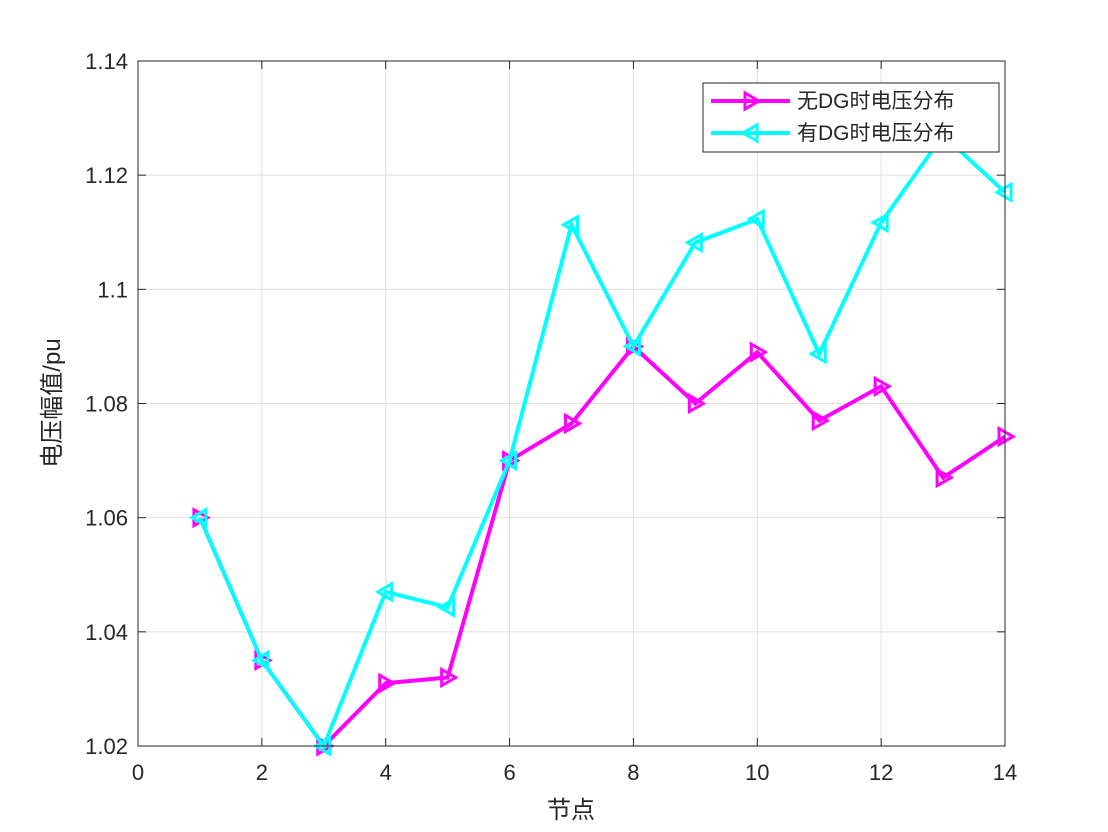 The image size is (1108, 832). Describe the element at coordinates (509, 772) in the screenshot. I see `x-tick-label: 6` at that location.